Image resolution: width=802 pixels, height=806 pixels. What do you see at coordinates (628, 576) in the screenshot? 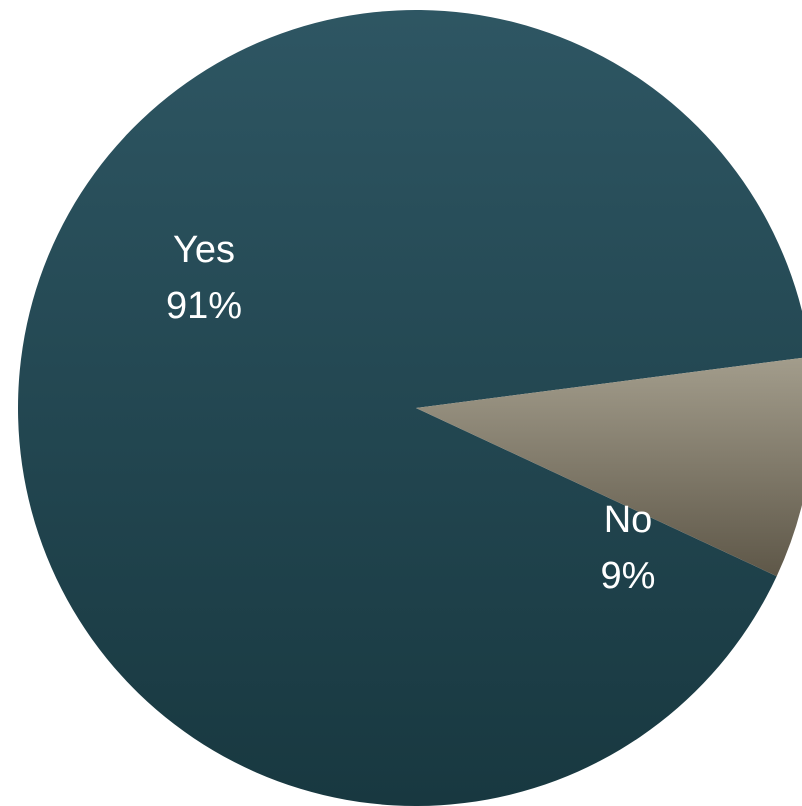
I see `pie-value-no: 9%` at bounding box center [628, 576].